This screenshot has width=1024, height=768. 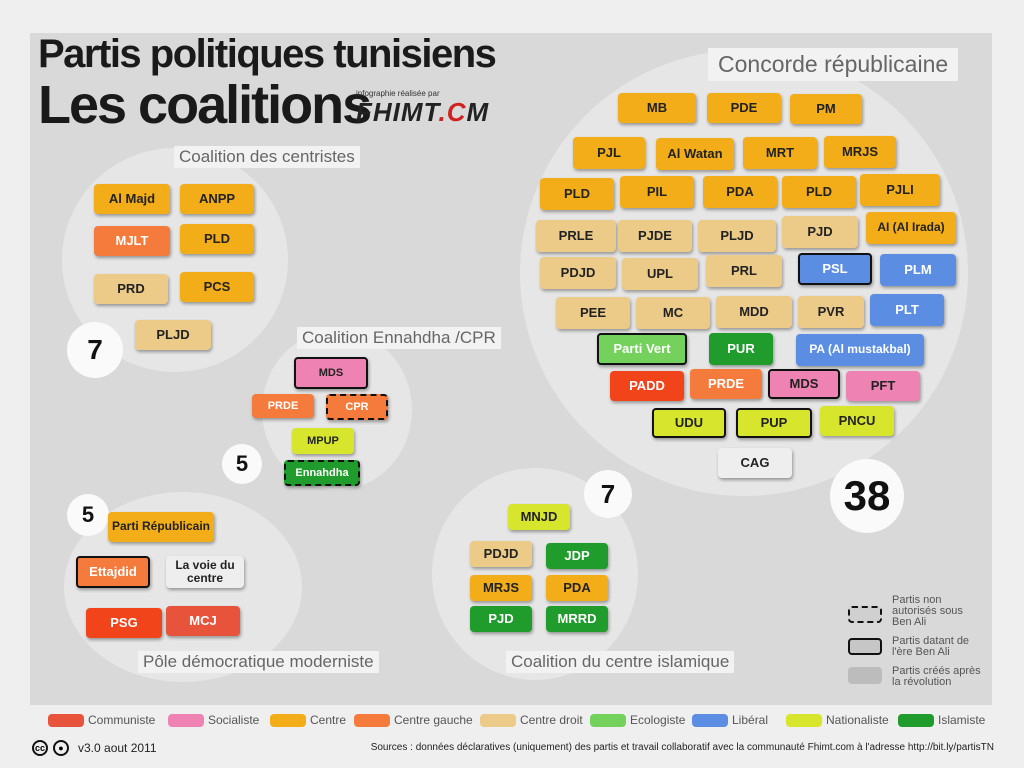 I want to click on family-legend-item: Socialiste, so click(x=213, y=720).